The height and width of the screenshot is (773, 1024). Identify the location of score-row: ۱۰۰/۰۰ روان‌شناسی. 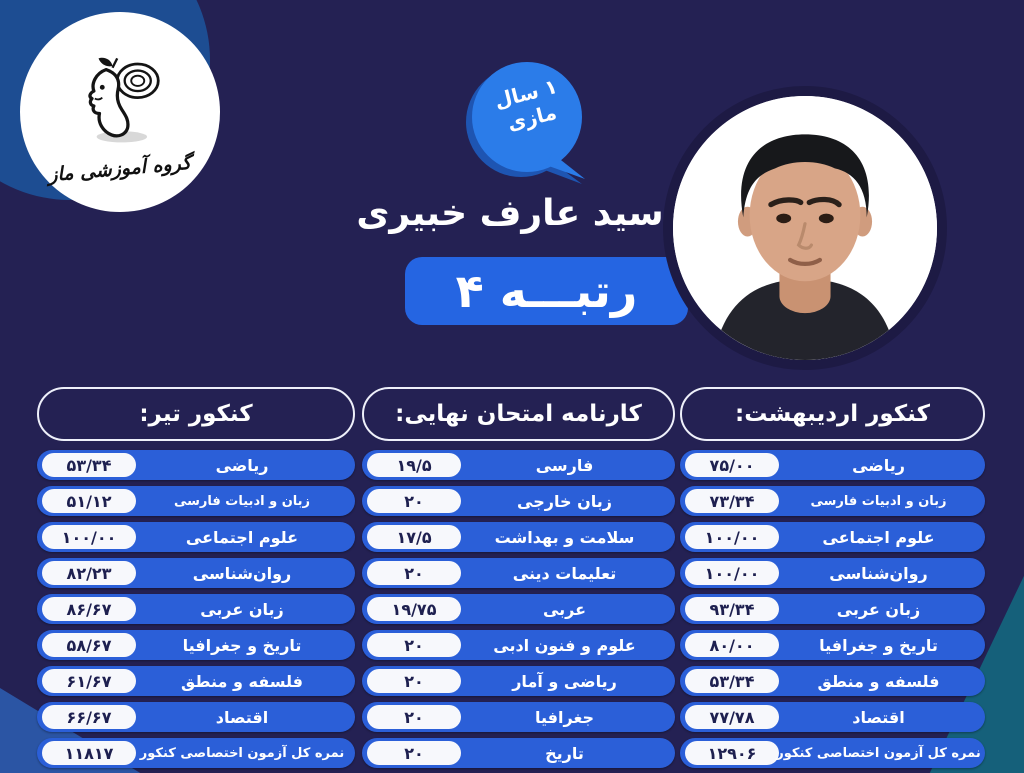
(832, 573).